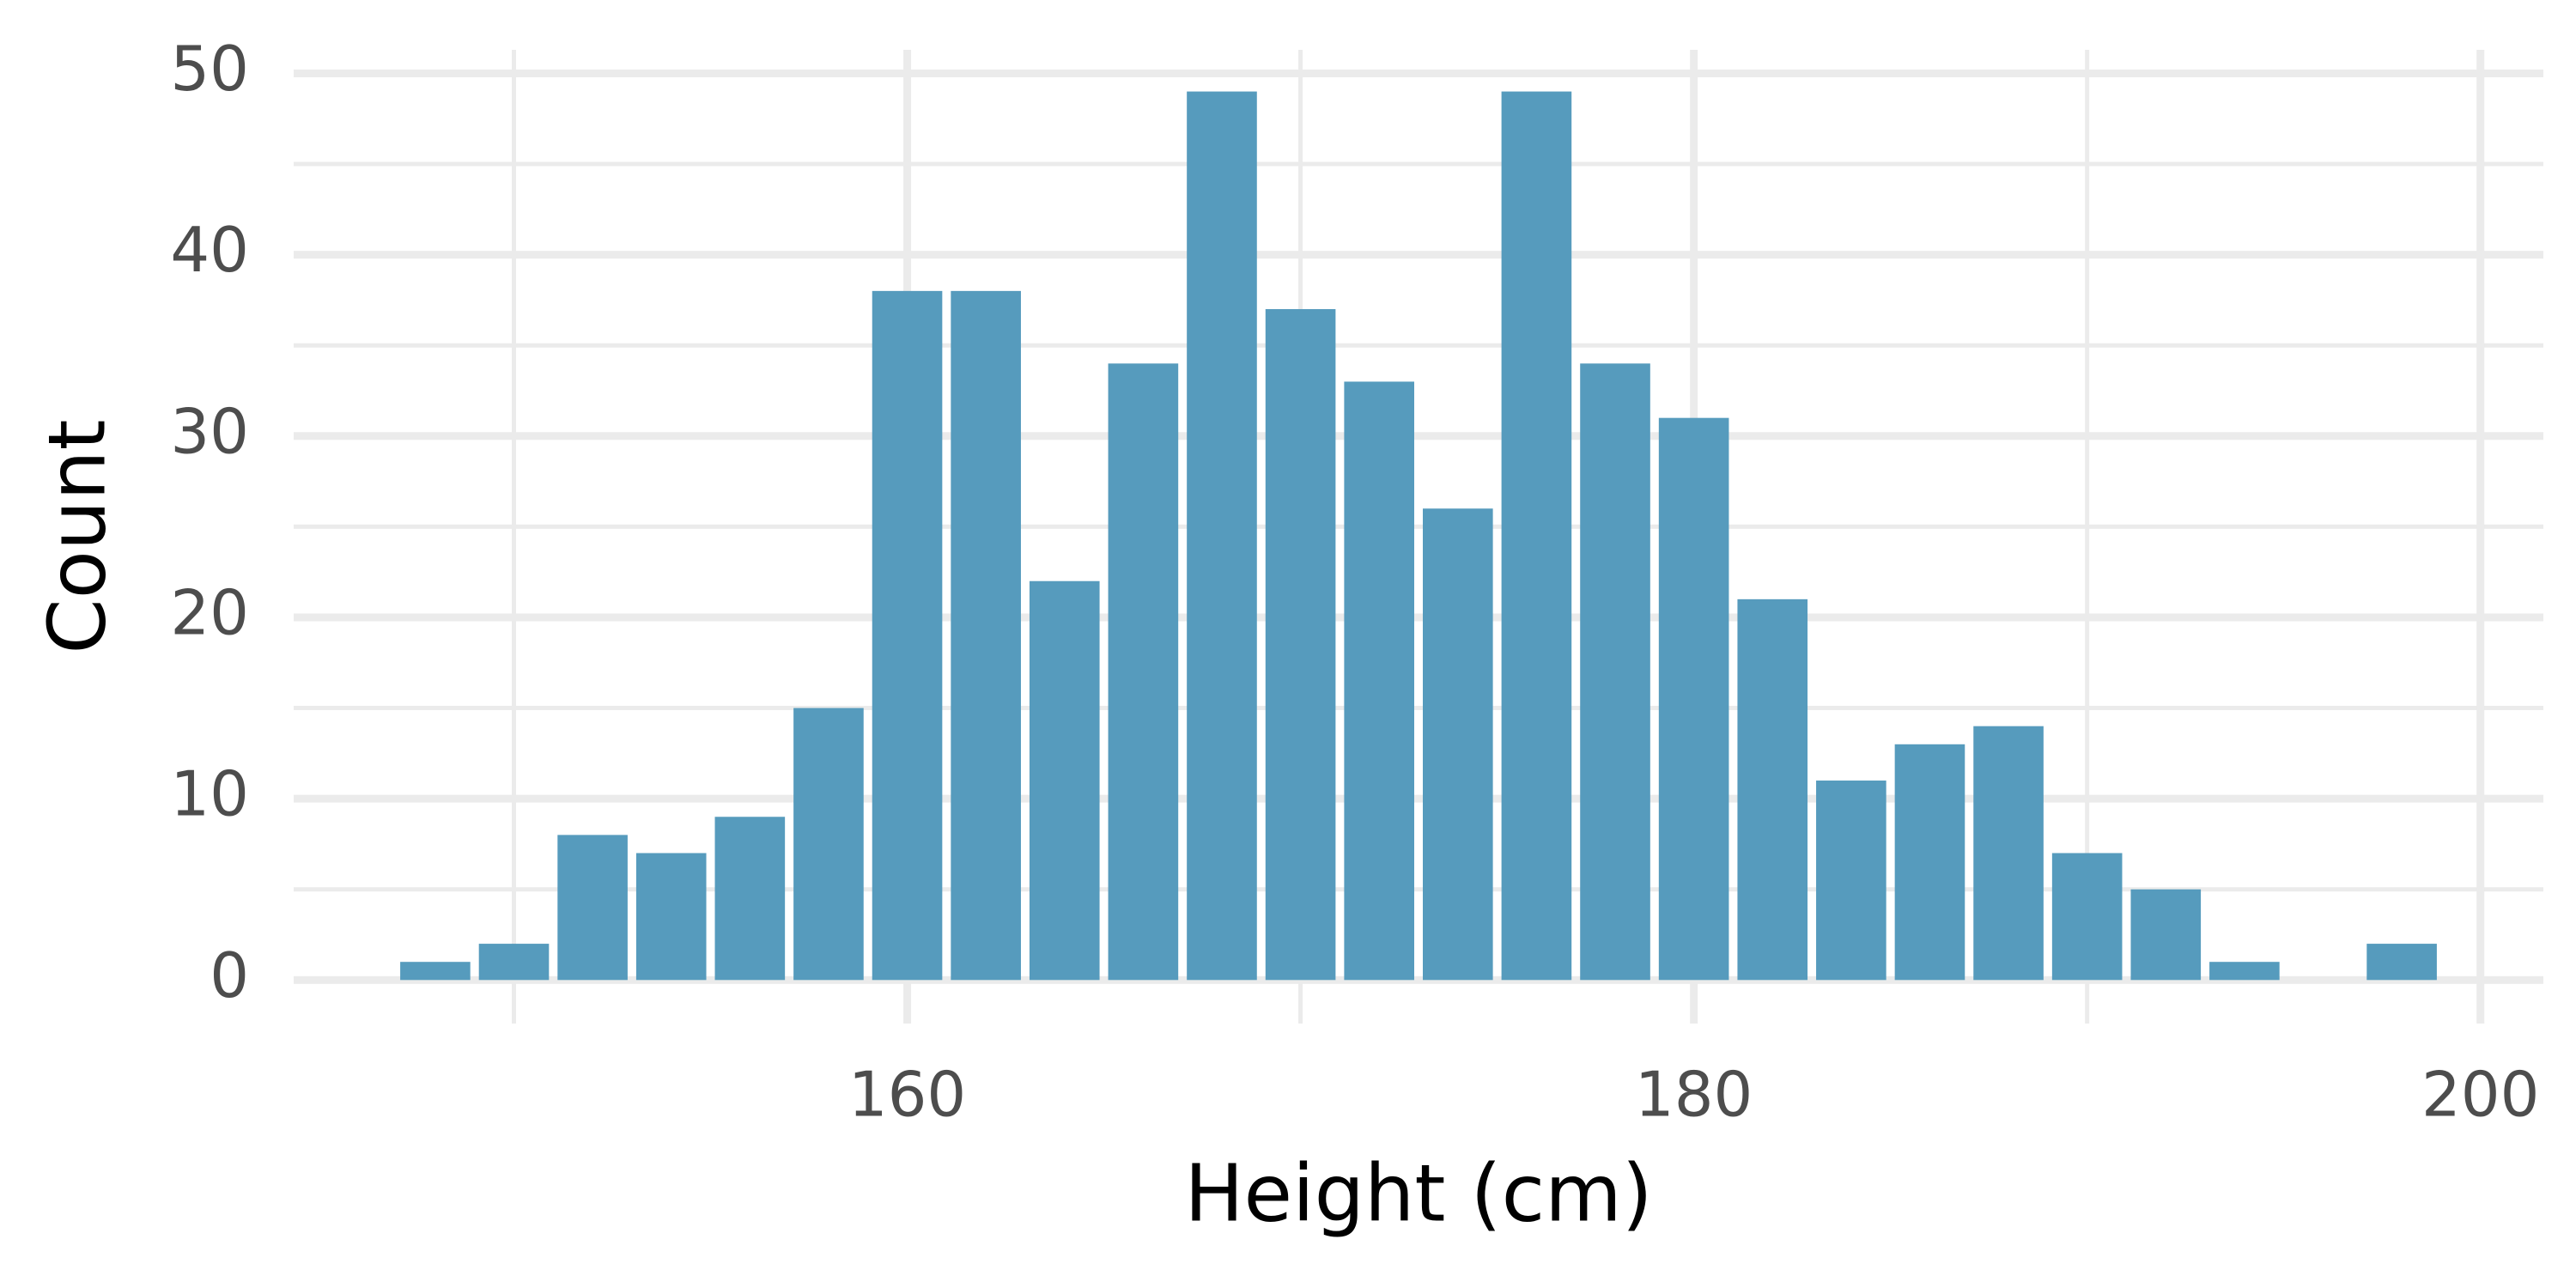 The image size is (2576, 1288). Describe the element at coordinates (2480, 1095) in the screenshot. I see `x-tick-label: 200` at that location.